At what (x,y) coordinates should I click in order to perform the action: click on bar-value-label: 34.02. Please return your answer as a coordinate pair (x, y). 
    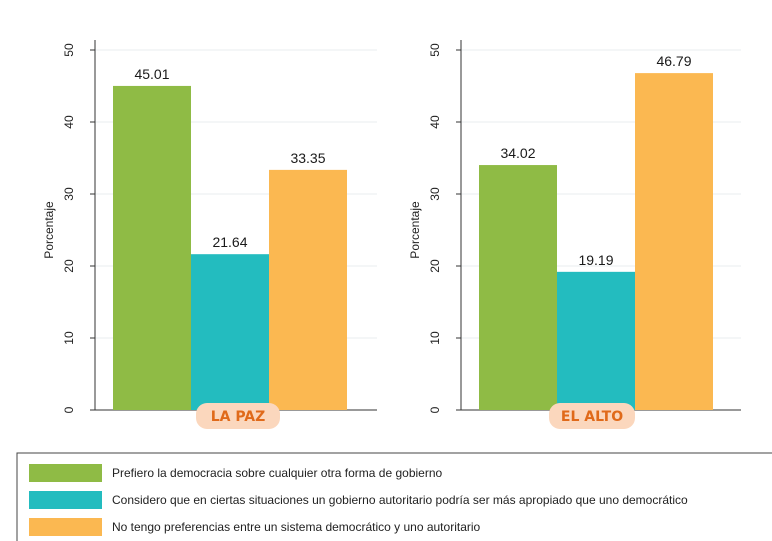
    Looking at the image, I should click on (517, 153).